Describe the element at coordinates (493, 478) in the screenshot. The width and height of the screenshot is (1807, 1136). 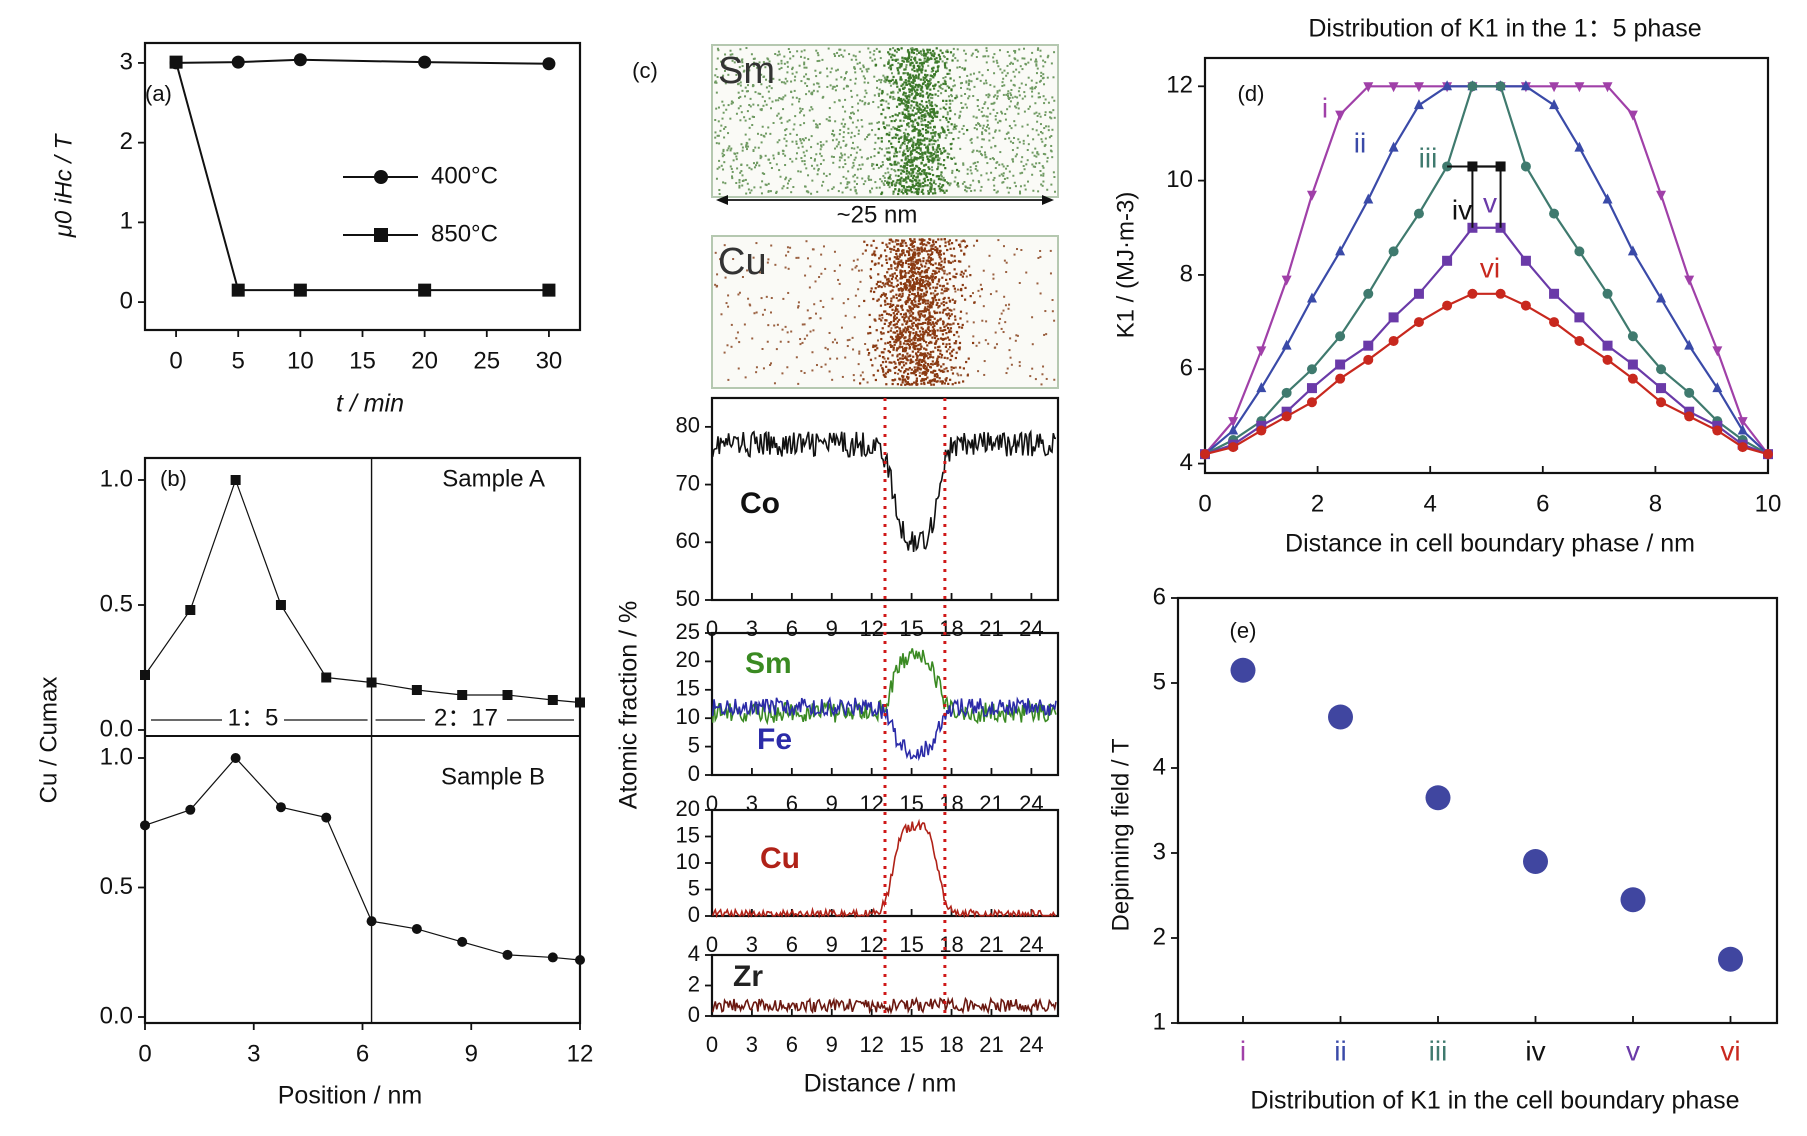
I see `panel-b-sample-label: Sample A` at that location.